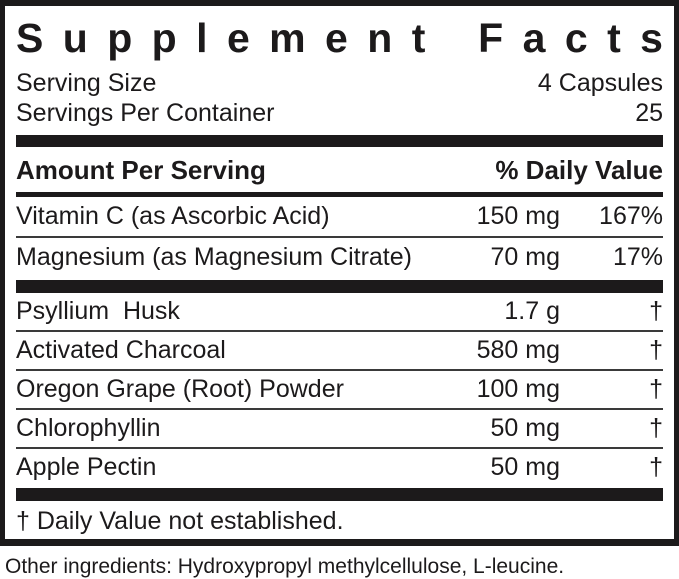 The image size is (679, 579). Describe the element at coordinates (86, 83) in the screenshot. I see `serving-size-label: Serving Size` at that location.